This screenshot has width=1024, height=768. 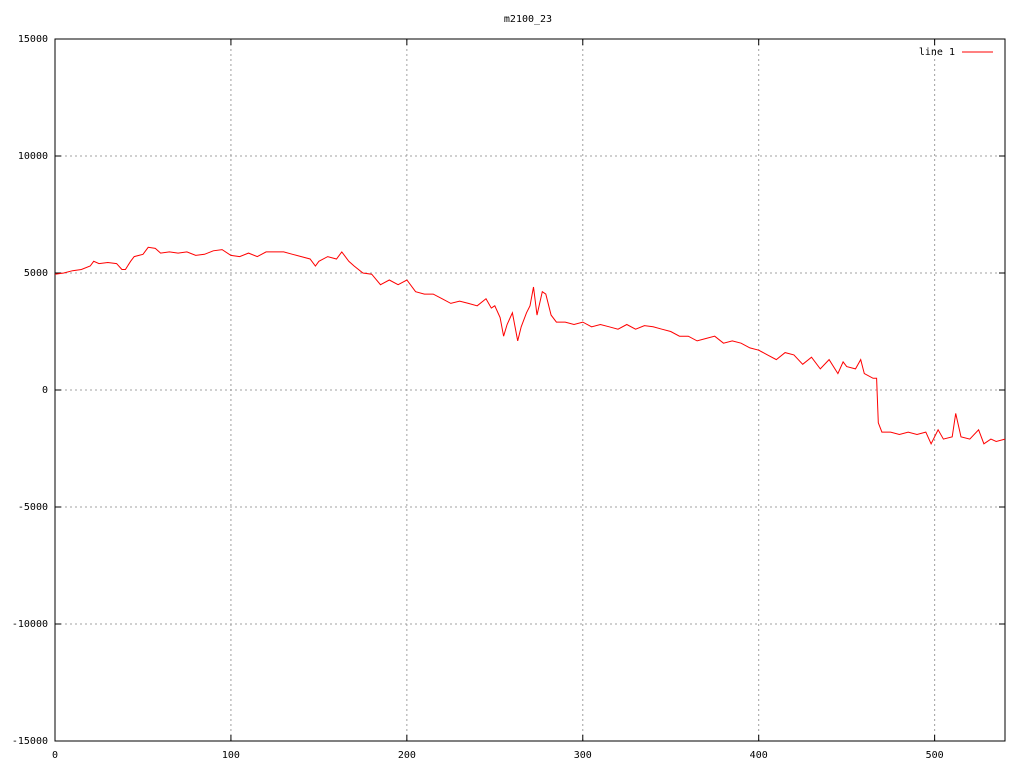 I want to click on x-tick-label: 300, so click(x=583, y=755).